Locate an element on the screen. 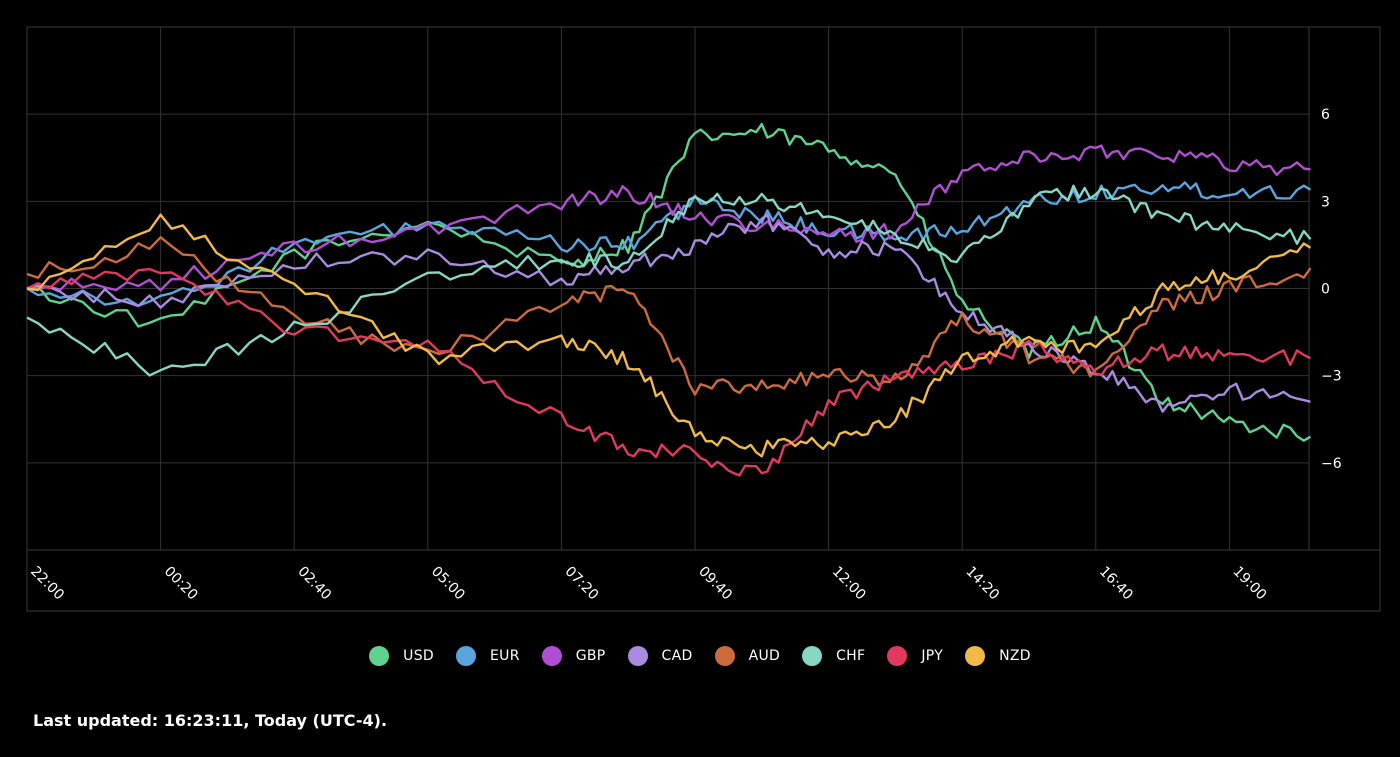 This screenshot has height=757, width=1400. y-tick-label: 3 is located at coordinates (1325, 202).